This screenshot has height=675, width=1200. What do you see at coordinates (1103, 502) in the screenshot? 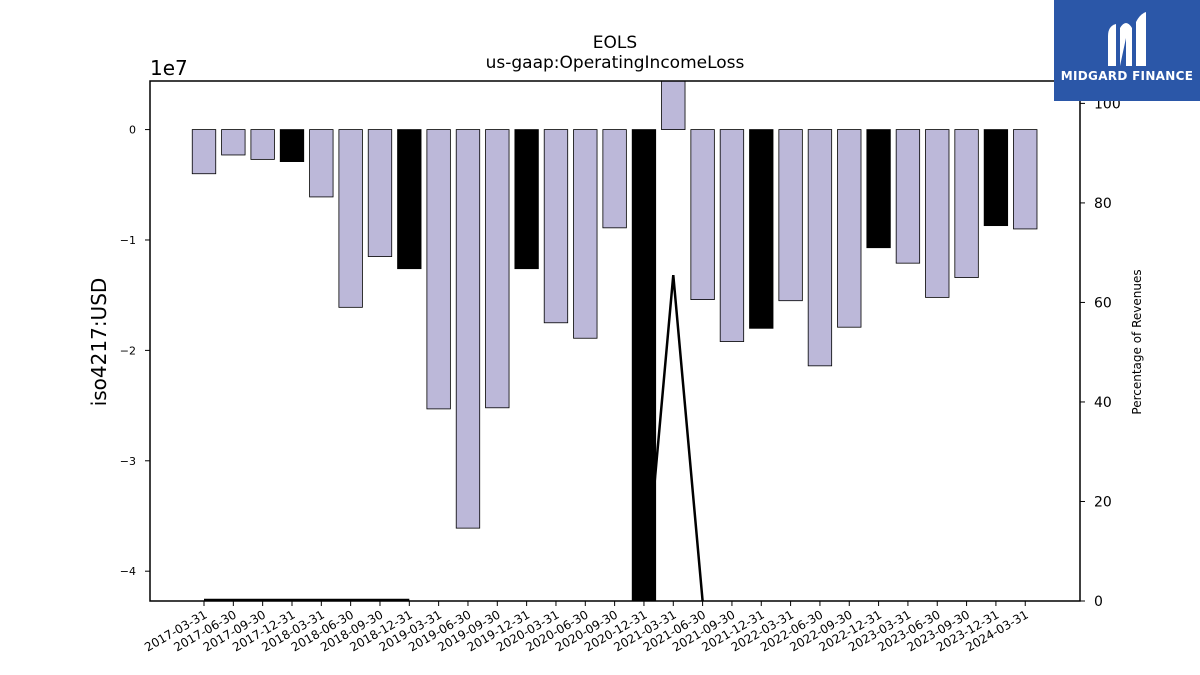
I see `y2-tick-label: 20` at bounding box center [1103, 502].